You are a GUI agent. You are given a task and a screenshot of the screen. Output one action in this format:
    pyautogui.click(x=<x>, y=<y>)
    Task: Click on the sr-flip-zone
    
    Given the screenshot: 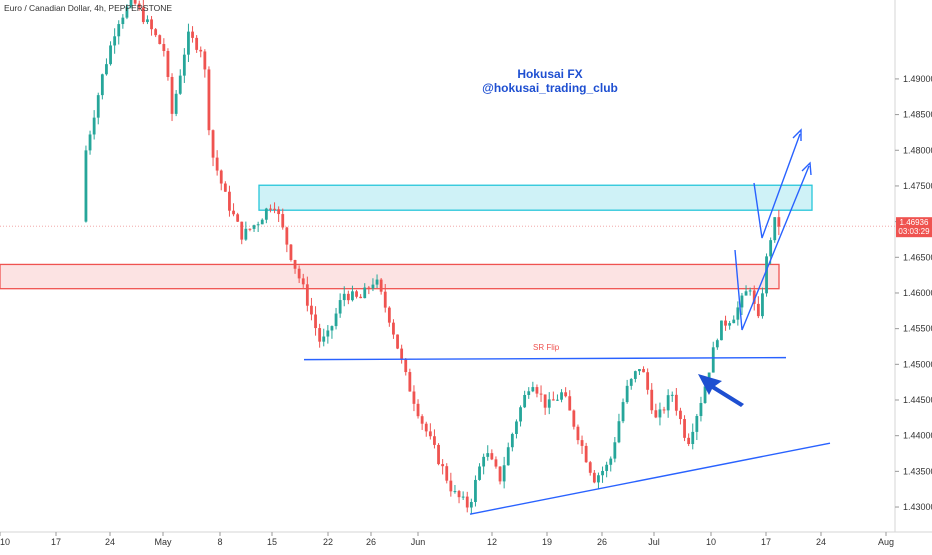 What is the action you would take?
    pyautogui.click(x=390, y=276)
    